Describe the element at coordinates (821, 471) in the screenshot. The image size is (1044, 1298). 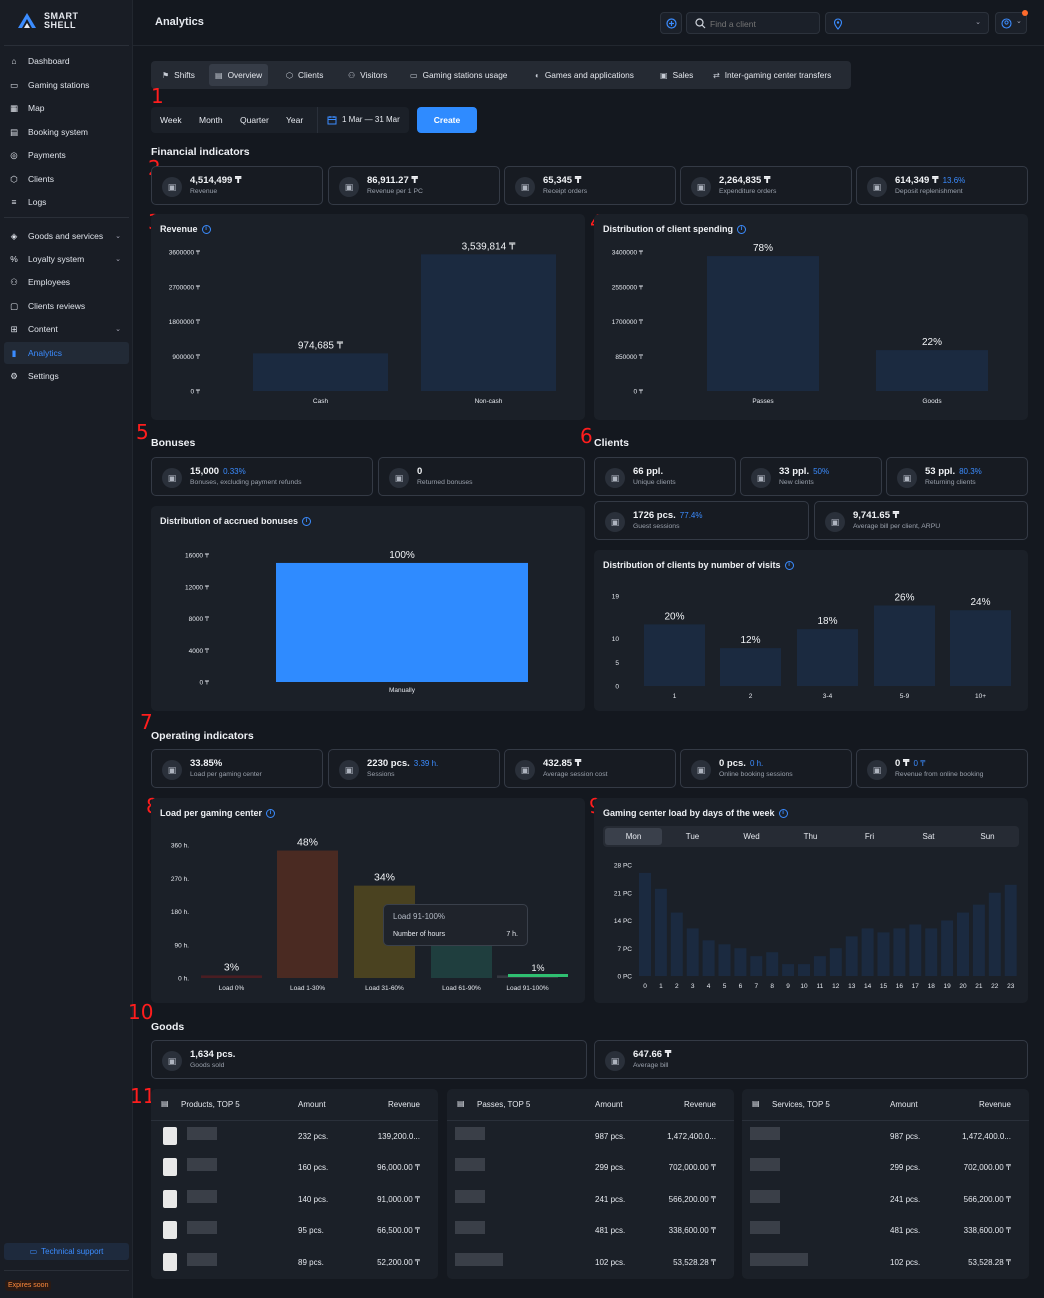
I see `stat-percent: 50%` at that location.